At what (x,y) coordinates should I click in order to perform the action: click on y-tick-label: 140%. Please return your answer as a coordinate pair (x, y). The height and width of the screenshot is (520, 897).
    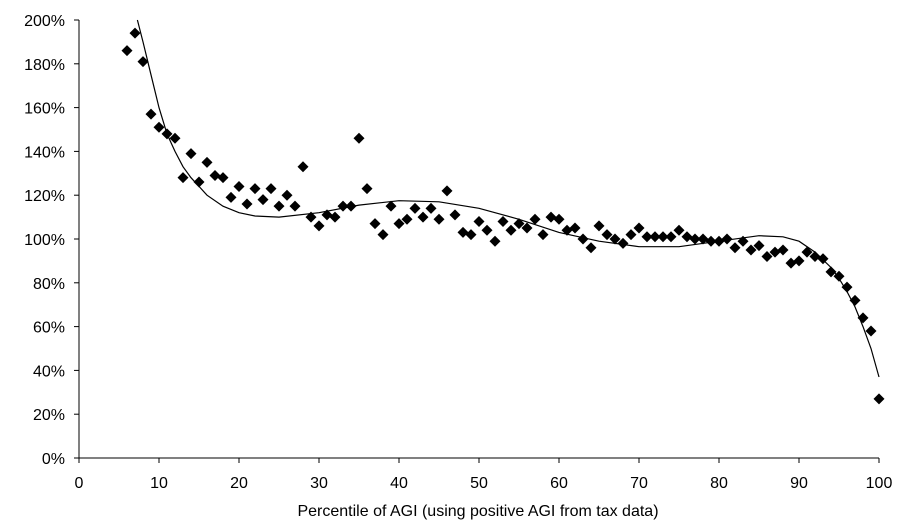
    Looking at the image, I should click on (44, 152).